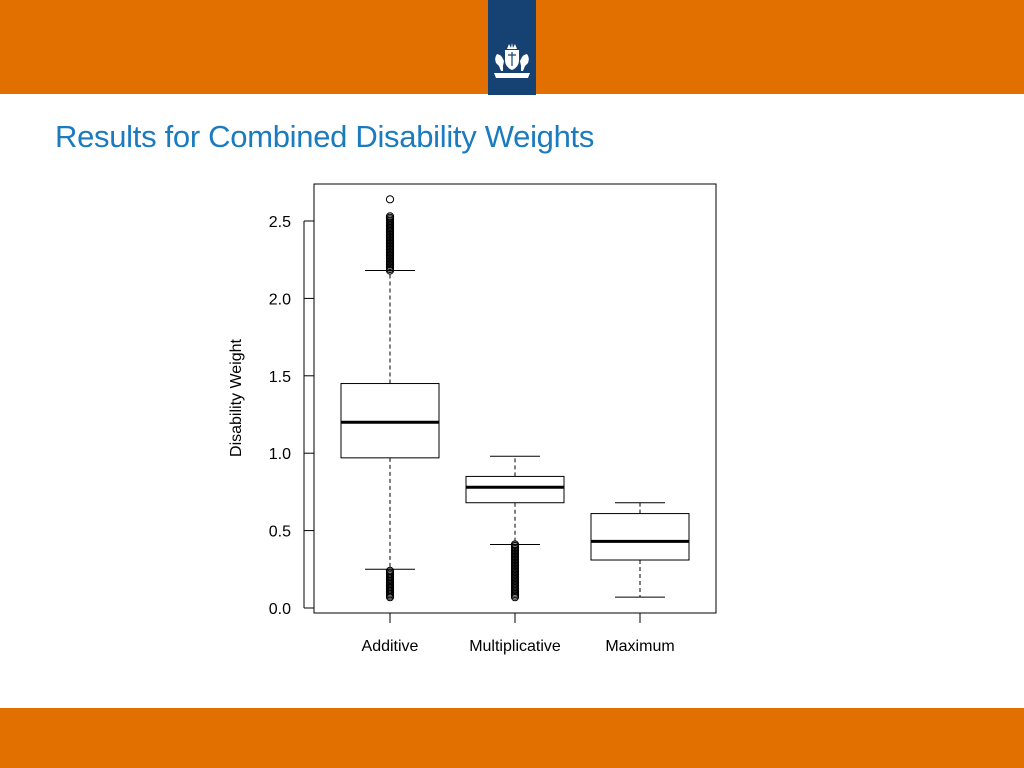 The height and width of the screenshot is (768, 1024). I want to click on y-tick-label: 2.5, so click(280, 222).